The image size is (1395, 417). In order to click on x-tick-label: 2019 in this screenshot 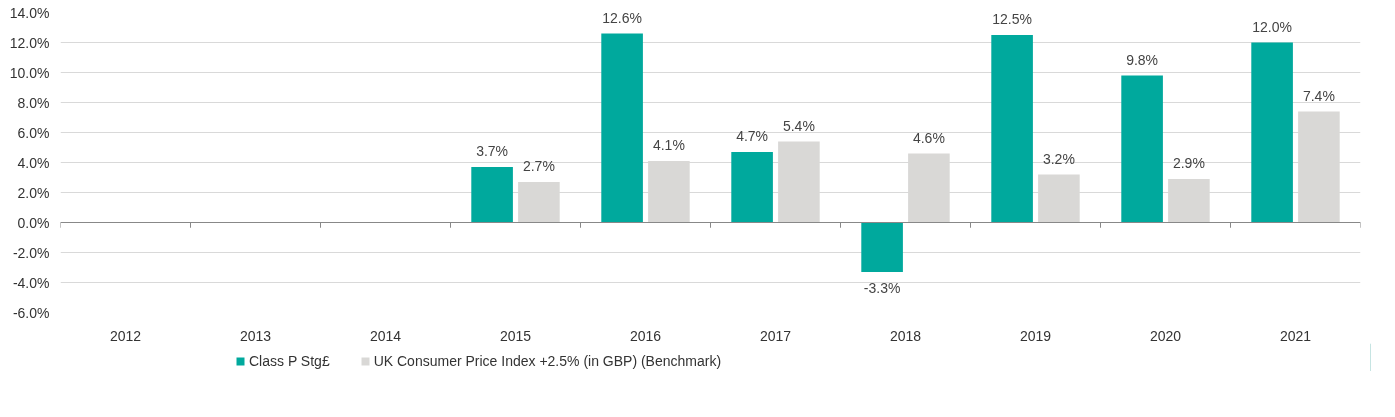, I will do `click(1035, 335)`.